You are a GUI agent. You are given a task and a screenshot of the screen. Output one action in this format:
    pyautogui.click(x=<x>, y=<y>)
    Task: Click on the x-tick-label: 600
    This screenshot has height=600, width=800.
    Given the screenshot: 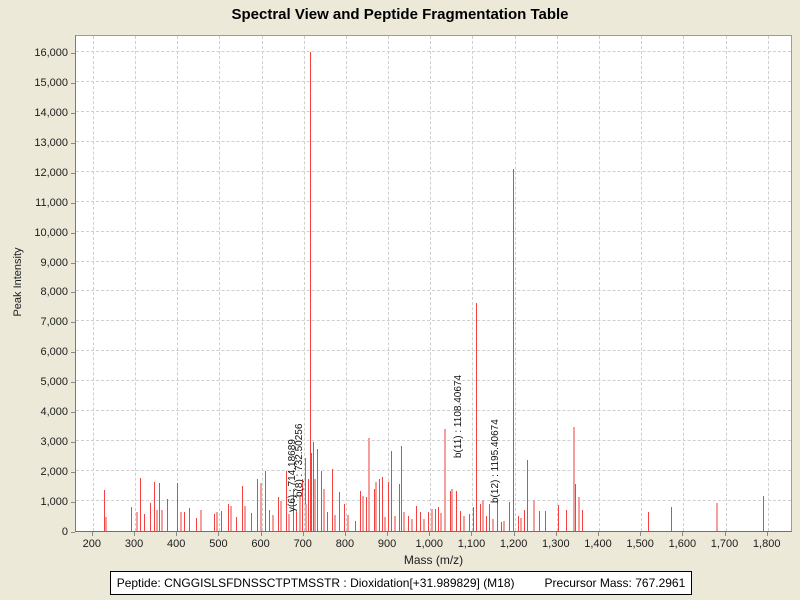 What is the action you would take?
    pyautogui.click(x=260, y=544)
    